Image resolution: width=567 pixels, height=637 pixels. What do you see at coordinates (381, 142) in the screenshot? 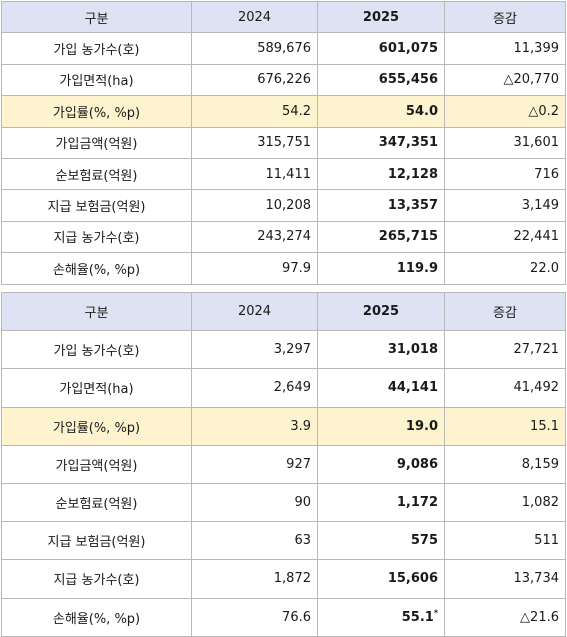
I see `value-2025: 347,351` at bounding box center [381, 142].